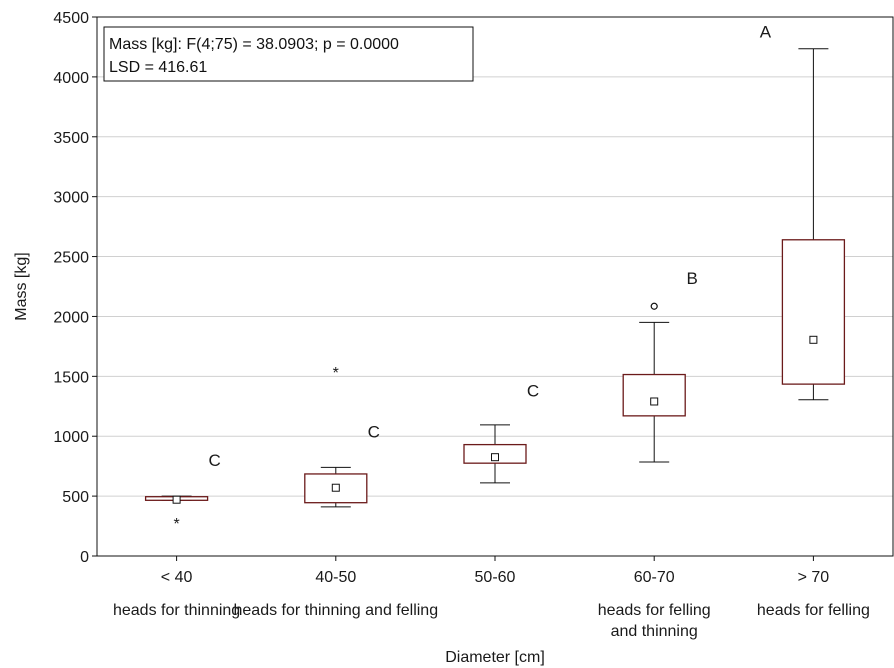  I want to click on x-tick-label: < 40, so click(177, 577).